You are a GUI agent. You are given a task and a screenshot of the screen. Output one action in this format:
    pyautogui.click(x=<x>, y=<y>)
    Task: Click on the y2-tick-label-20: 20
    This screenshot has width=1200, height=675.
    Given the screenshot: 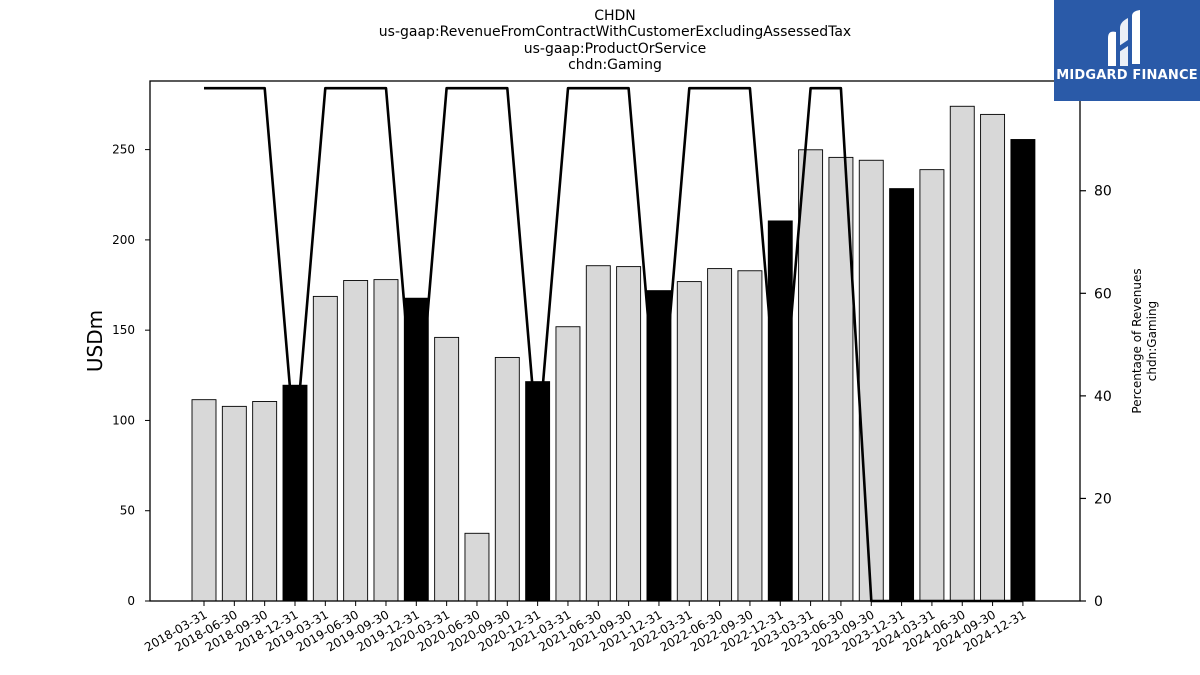 What is the action you would take?
    pyautogui.click(x=1103, y=499)
    